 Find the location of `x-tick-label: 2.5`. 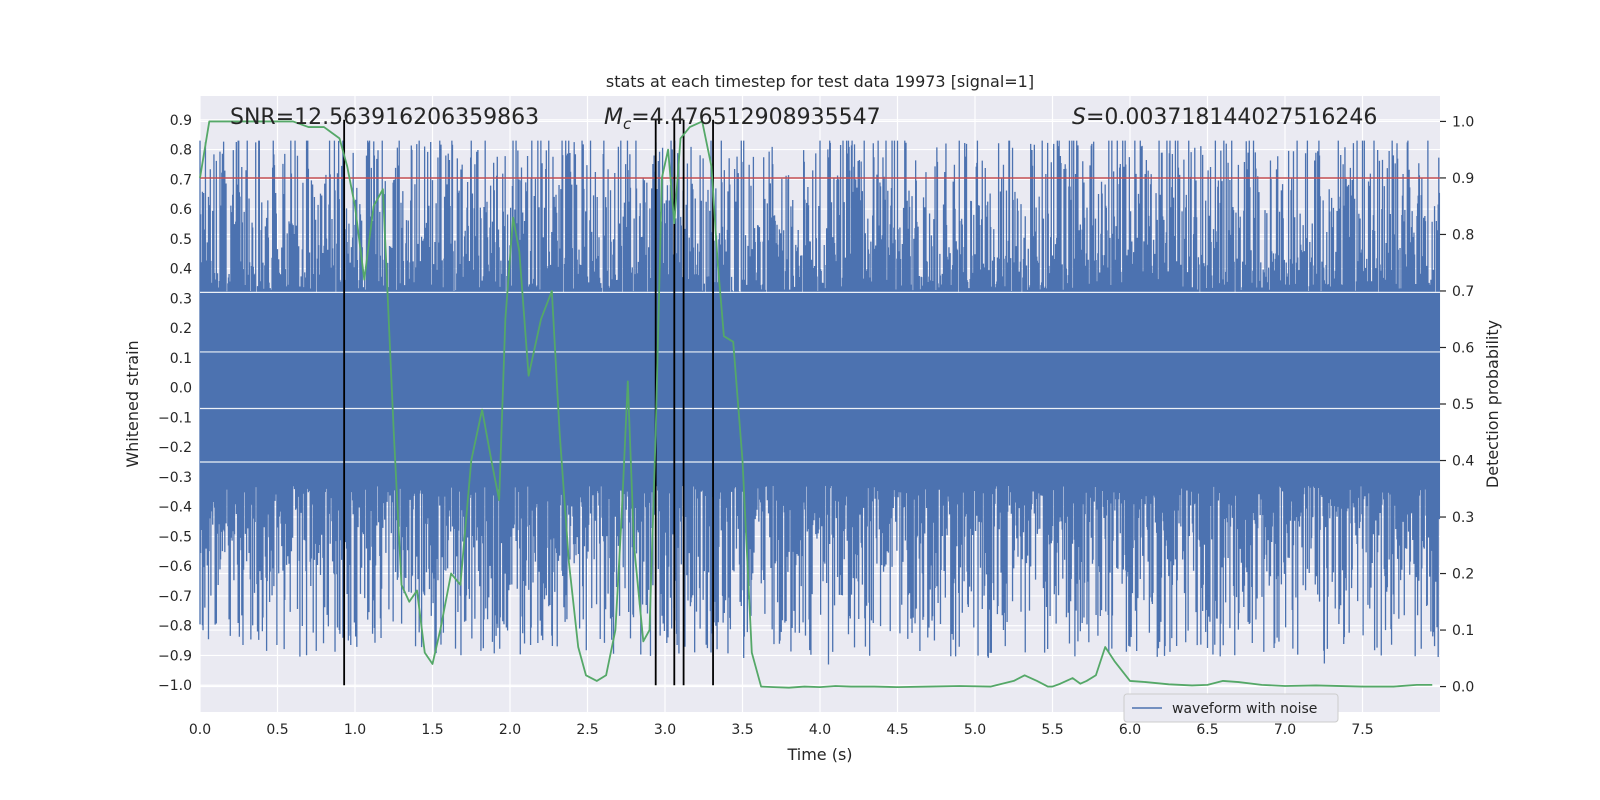

x-tick-label: 2.5 is located at coordinates (587, 730).